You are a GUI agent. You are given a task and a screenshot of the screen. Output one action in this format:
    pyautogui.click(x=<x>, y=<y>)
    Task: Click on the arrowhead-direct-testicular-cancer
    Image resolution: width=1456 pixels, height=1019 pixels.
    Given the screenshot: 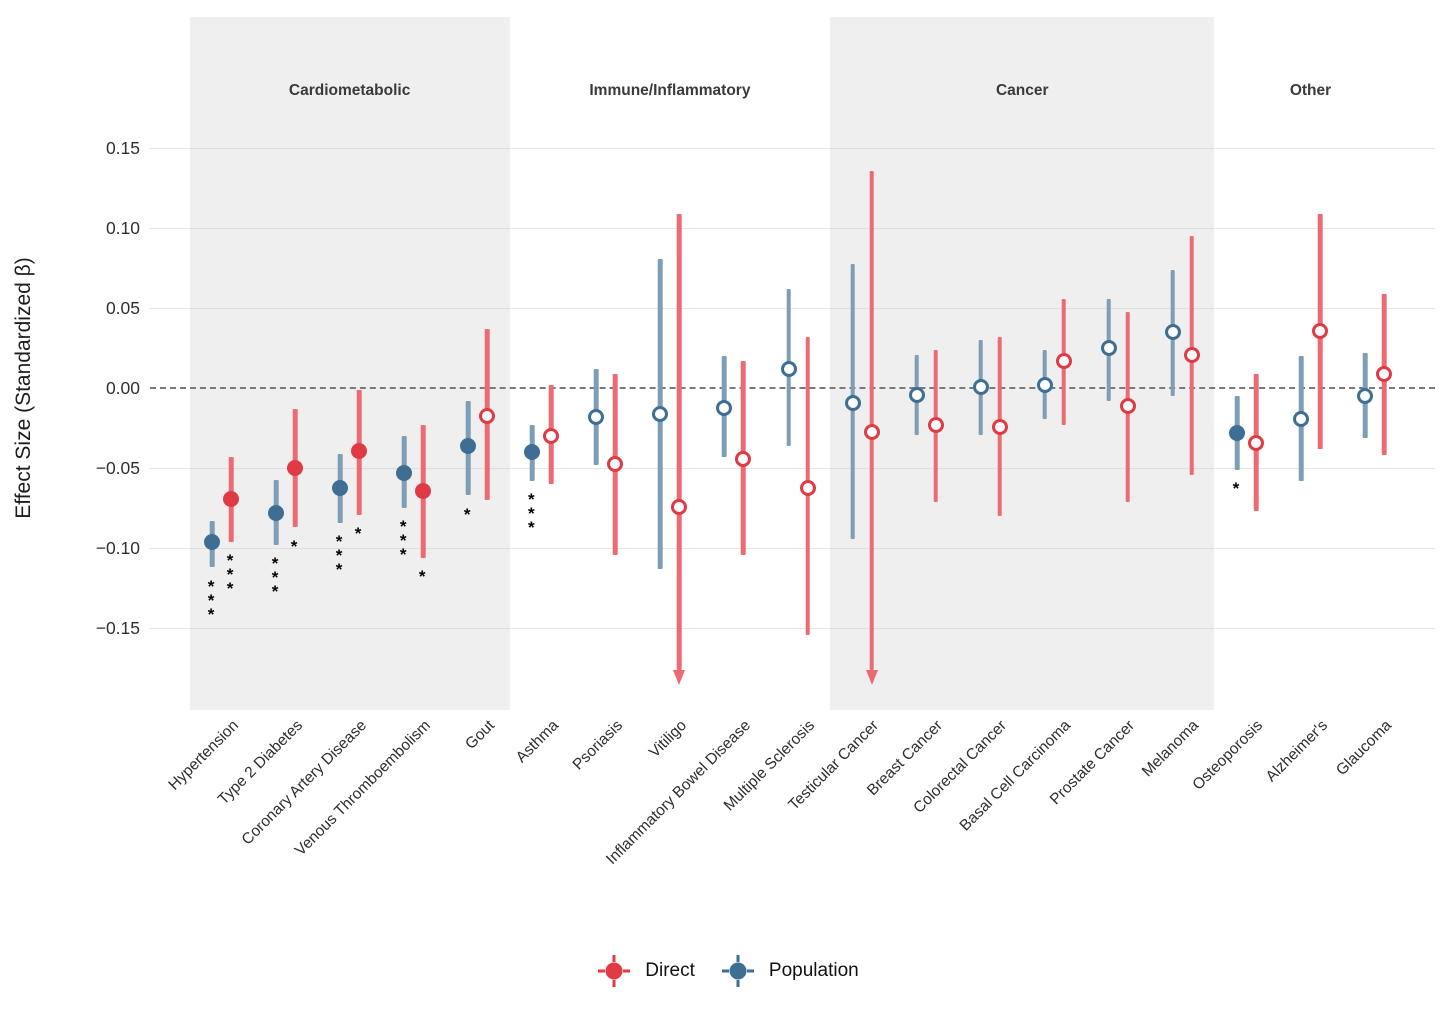 What is the action you would take?
    pyautogui.click(x=871, y=677)
    